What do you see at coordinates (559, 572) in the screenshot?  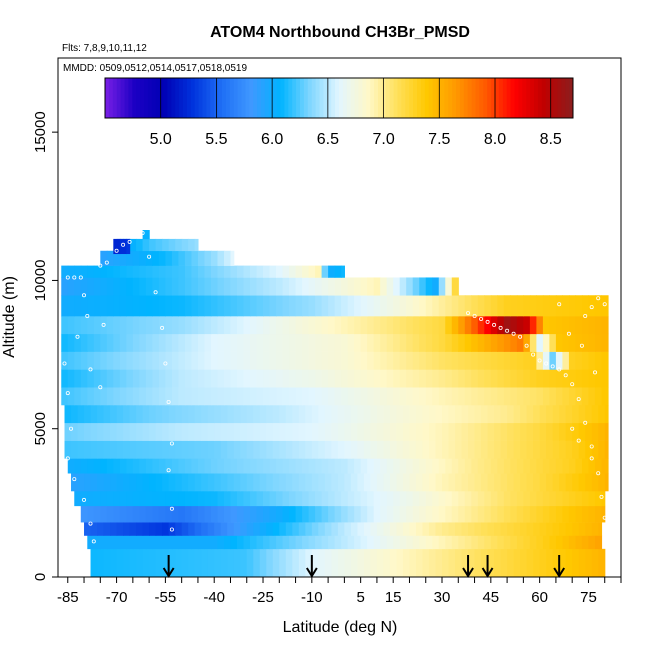 I see `profile-arrow-head` at bounding box center [559, 572].